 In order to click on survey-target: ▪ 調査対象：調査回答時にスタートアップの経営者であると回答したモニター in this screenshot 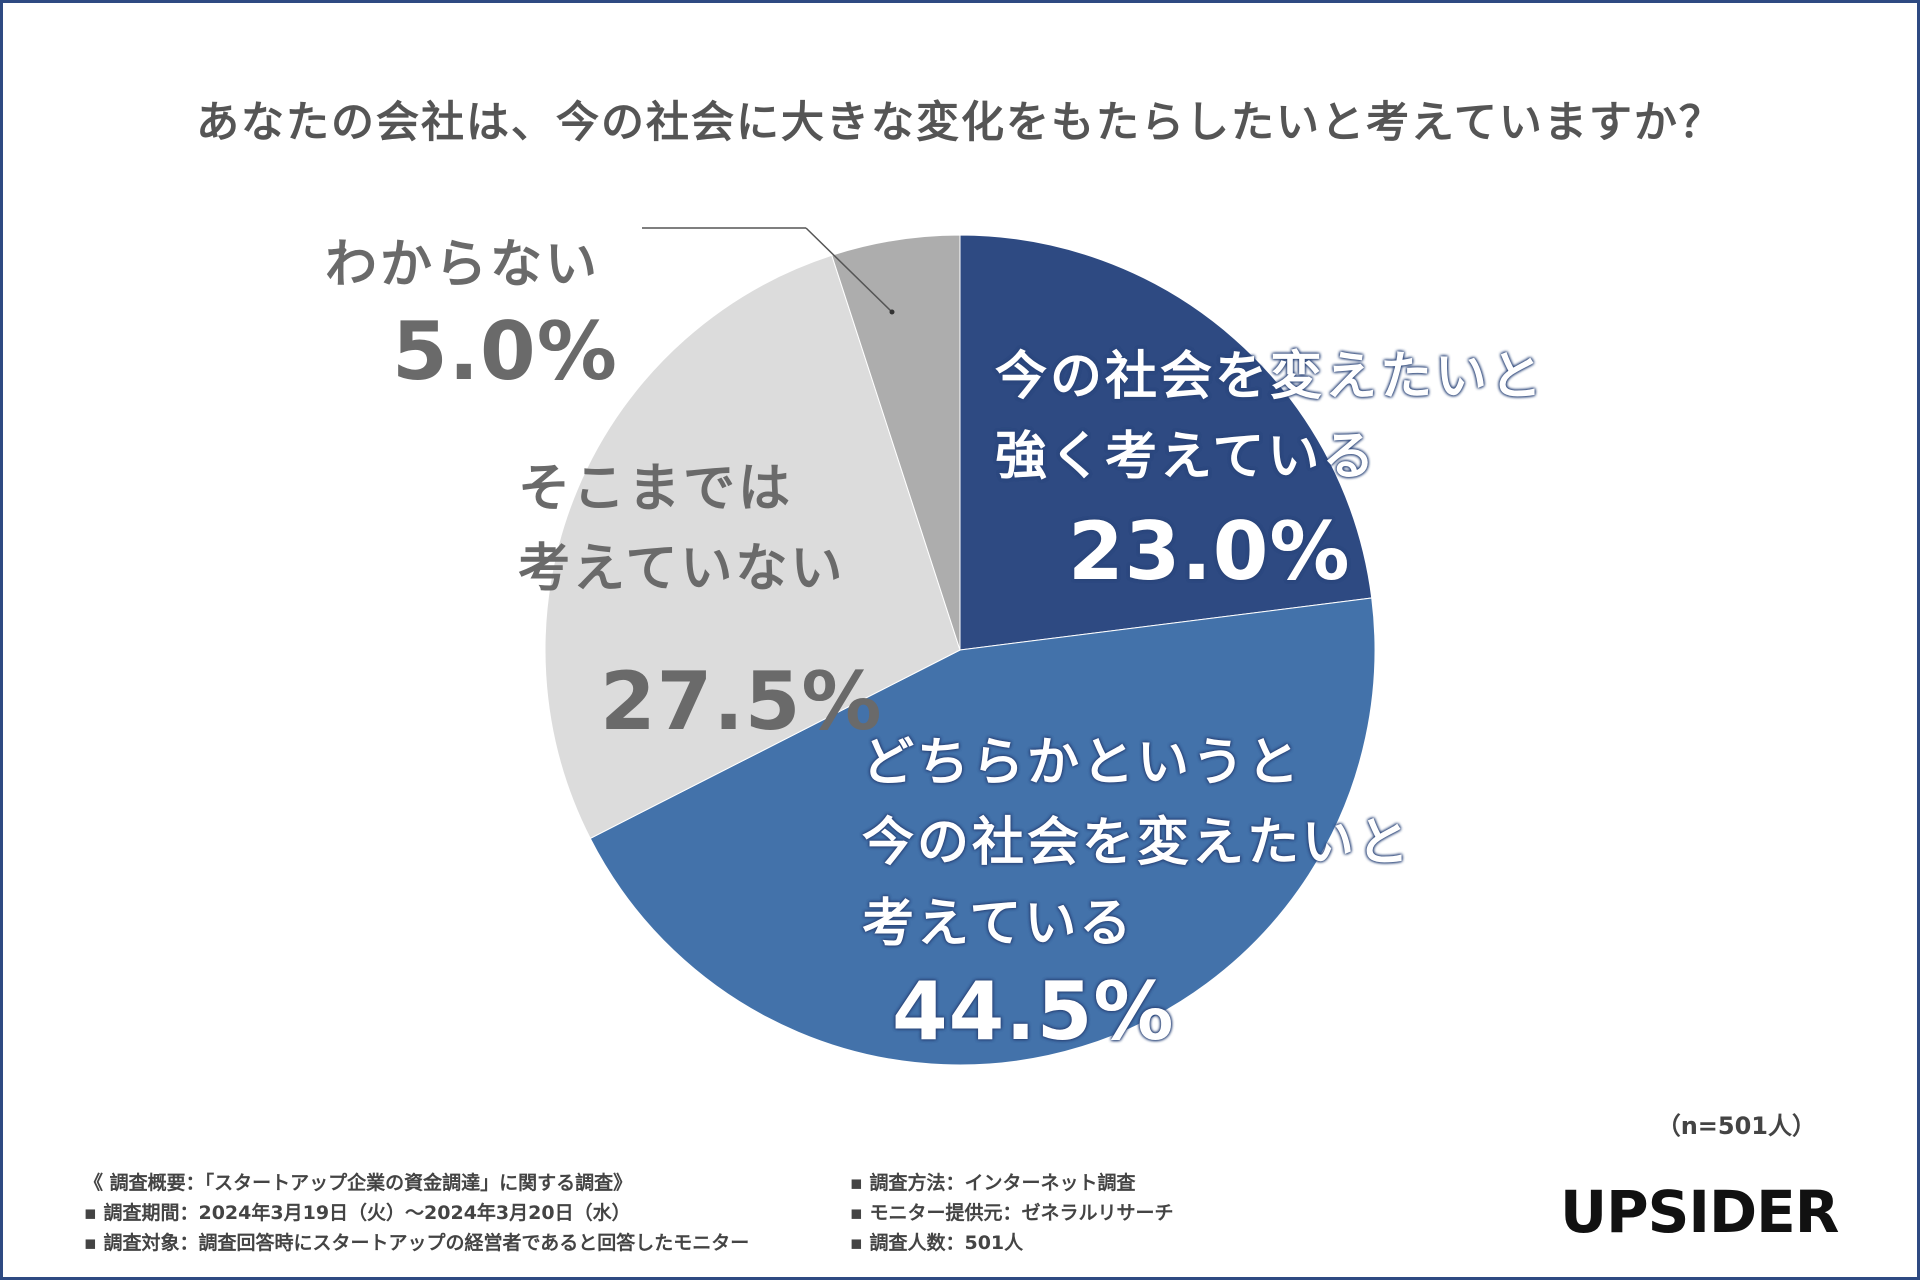, I will do `click(417, 1243)`.